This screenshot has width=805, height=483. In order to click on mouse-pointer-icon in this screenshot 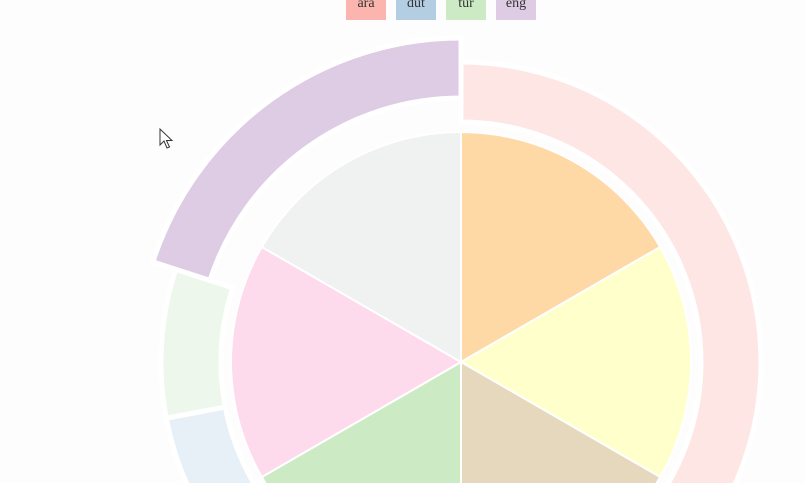, I will do `click(166, 138)`.